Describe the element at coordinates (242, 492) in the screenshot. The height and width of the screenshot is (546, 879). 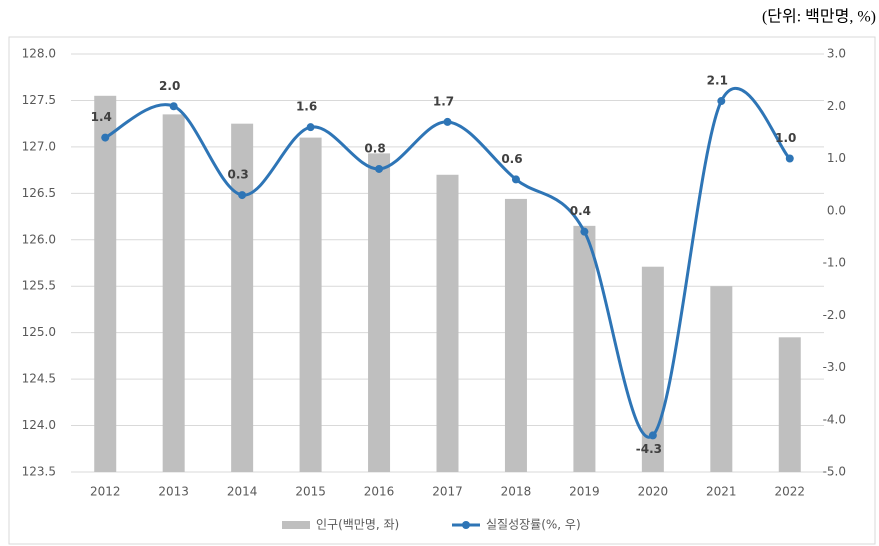
I see `x-tick-label: 2014` at that location.